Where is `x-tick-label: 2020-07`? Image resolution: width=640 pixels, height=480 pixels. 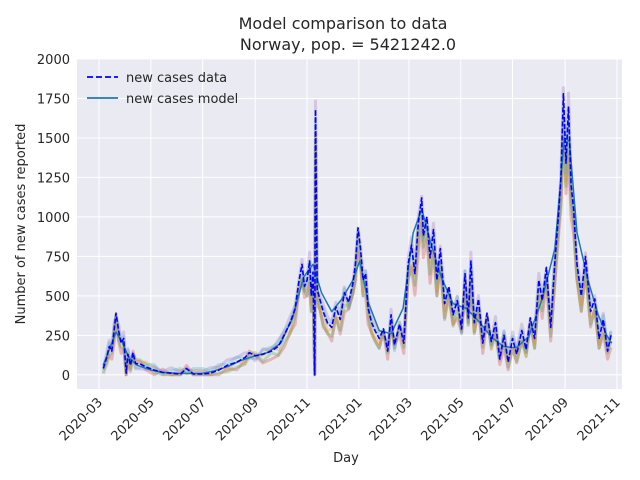
x-tick-label: 2020-07 is located at coordinates (184, 419).